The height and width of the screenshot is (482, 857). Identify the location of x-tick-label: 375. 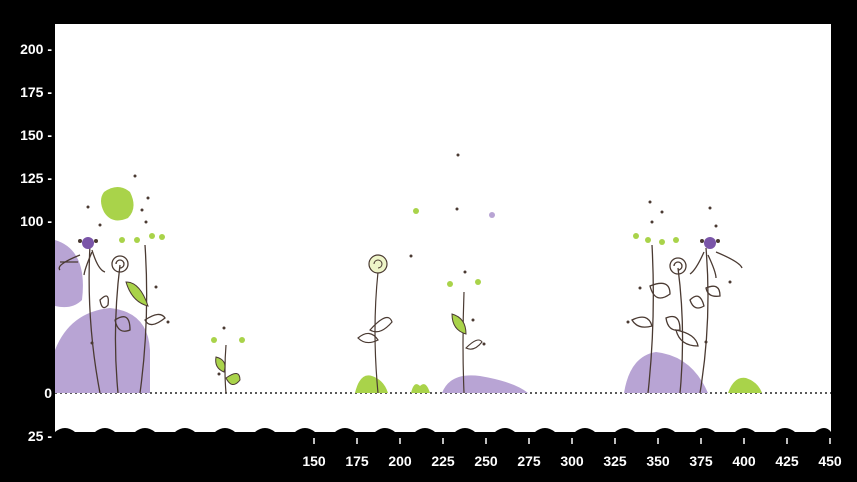
(701, 461).